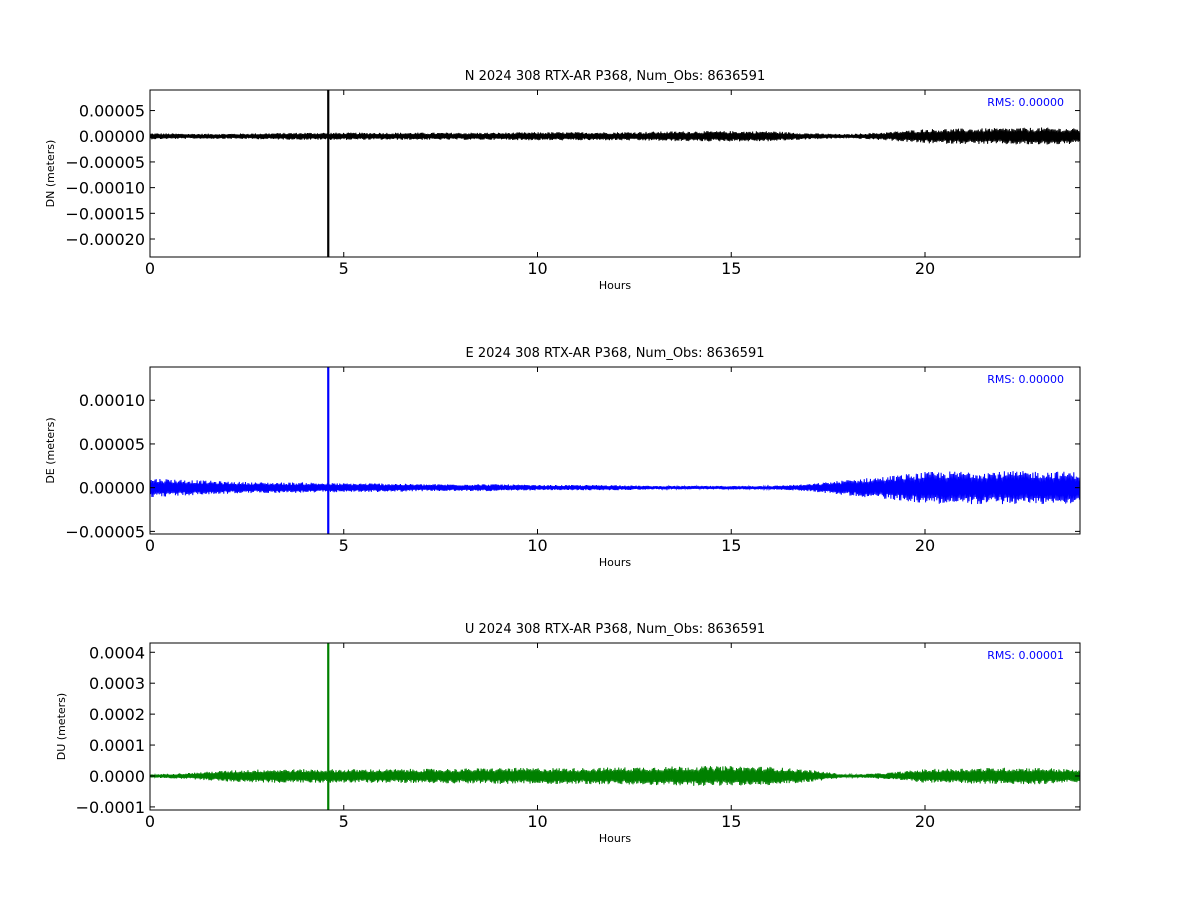 The height and width of the screenshot is (900, 1200). What do you see at coordinates (105, 213) in the screenshot?
I see `y-tick-label: −0.00015` at bounding box center [105, 213].